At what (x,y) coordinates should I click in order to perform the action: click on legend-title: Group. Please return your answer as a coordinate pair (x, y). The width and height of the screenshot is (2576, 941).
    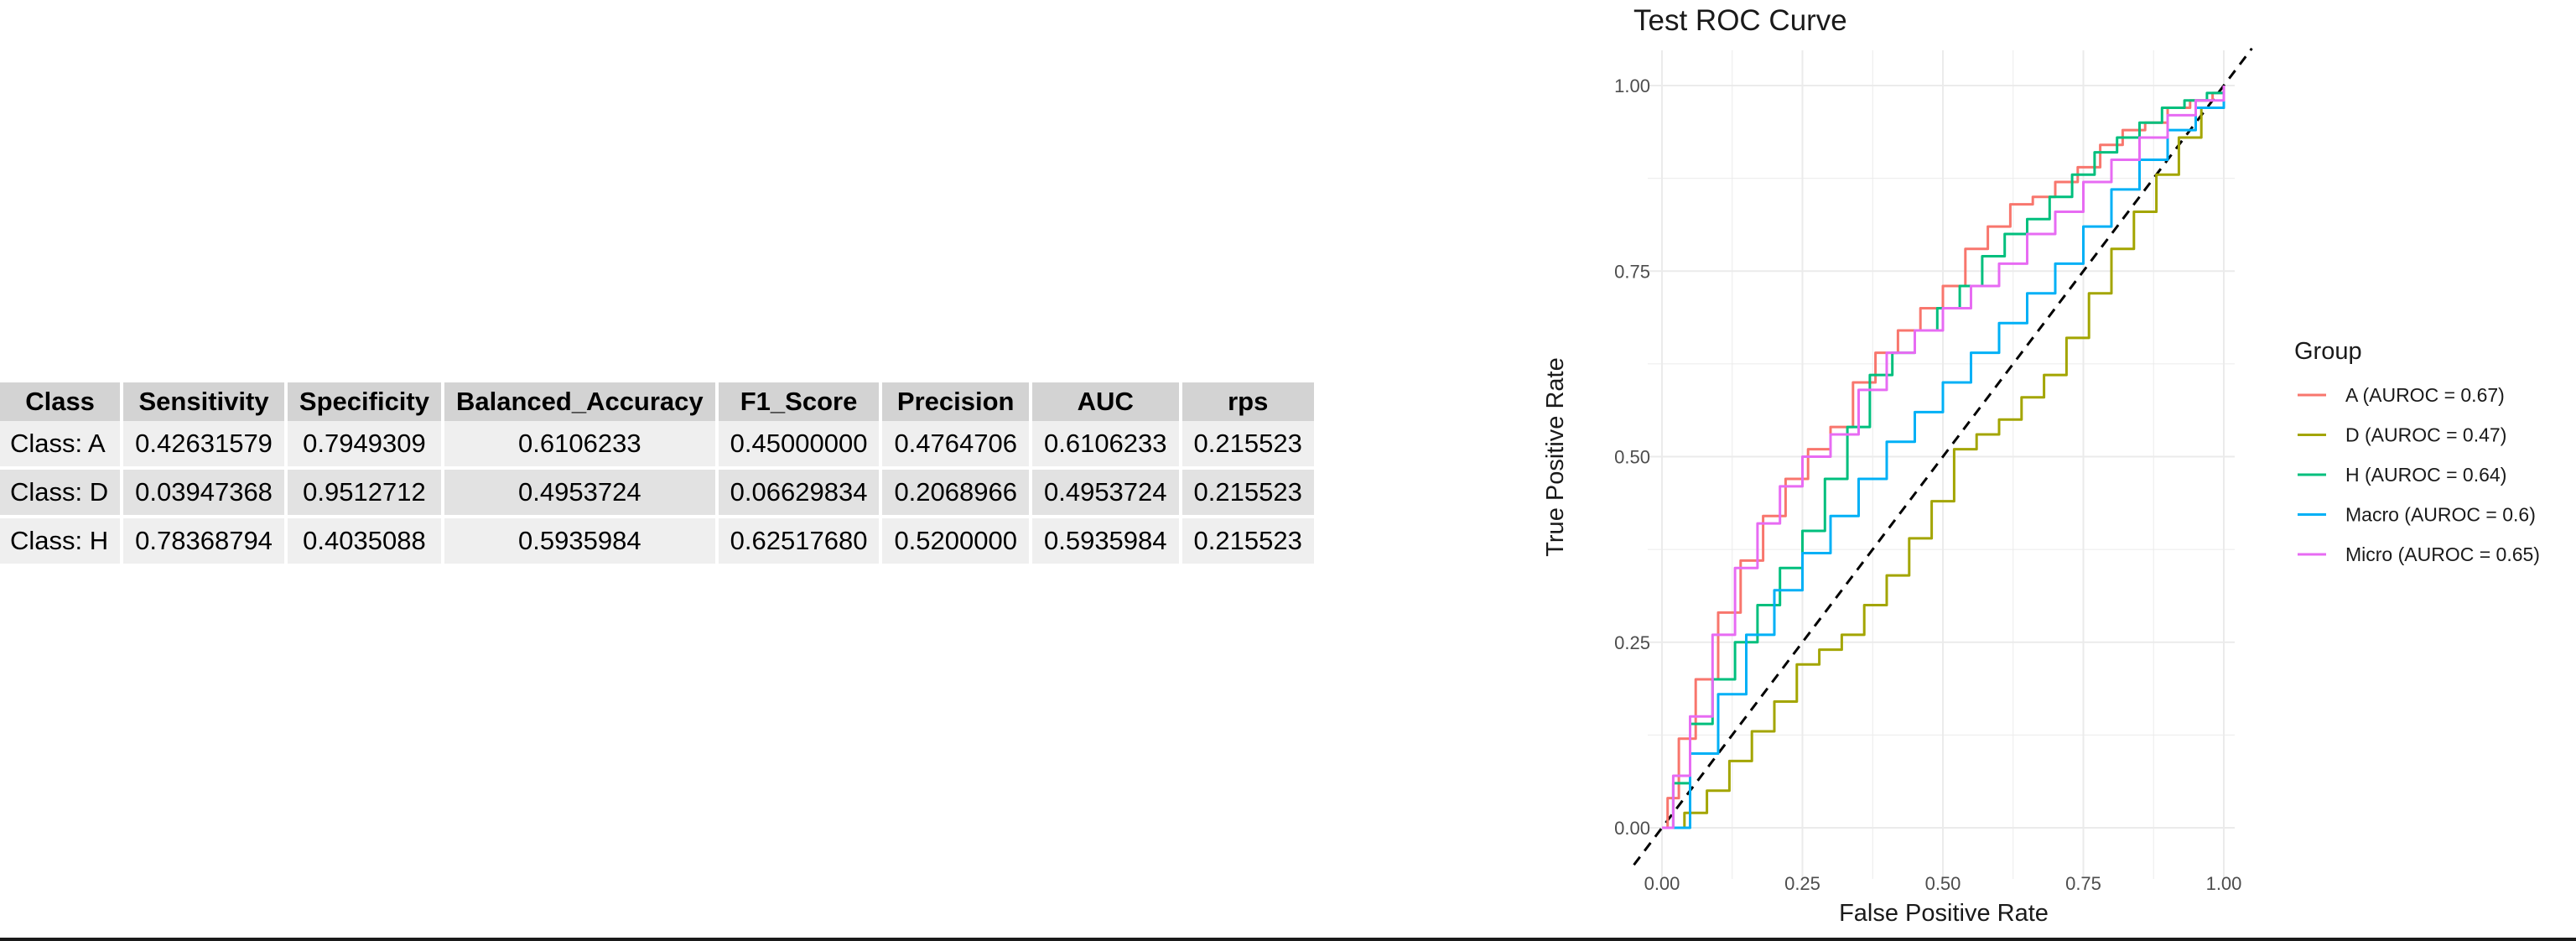
    Looking at the image, I should click on (2328, 351).